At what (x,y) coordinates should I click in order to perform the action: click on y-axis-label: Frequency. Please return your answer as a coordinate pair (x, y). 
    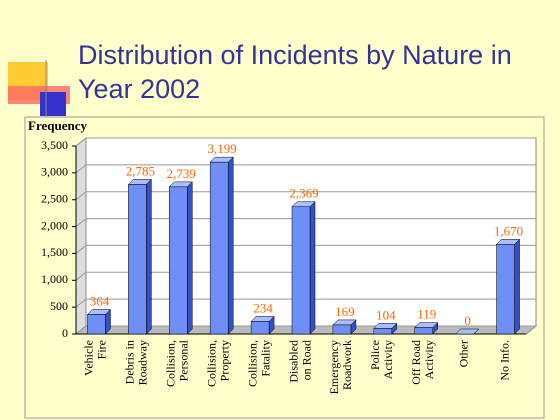
    Looking at the image, I should click on (57, 125).